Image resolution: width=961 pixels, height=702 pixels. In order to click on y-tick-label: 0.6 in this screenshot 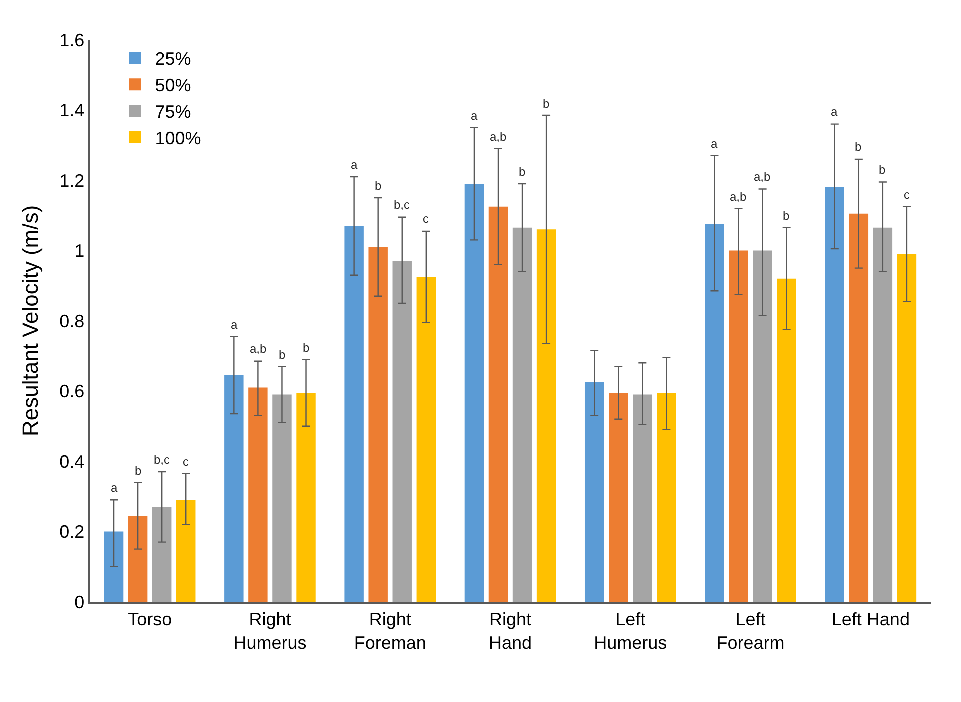, I will do `click(72, 392)`.